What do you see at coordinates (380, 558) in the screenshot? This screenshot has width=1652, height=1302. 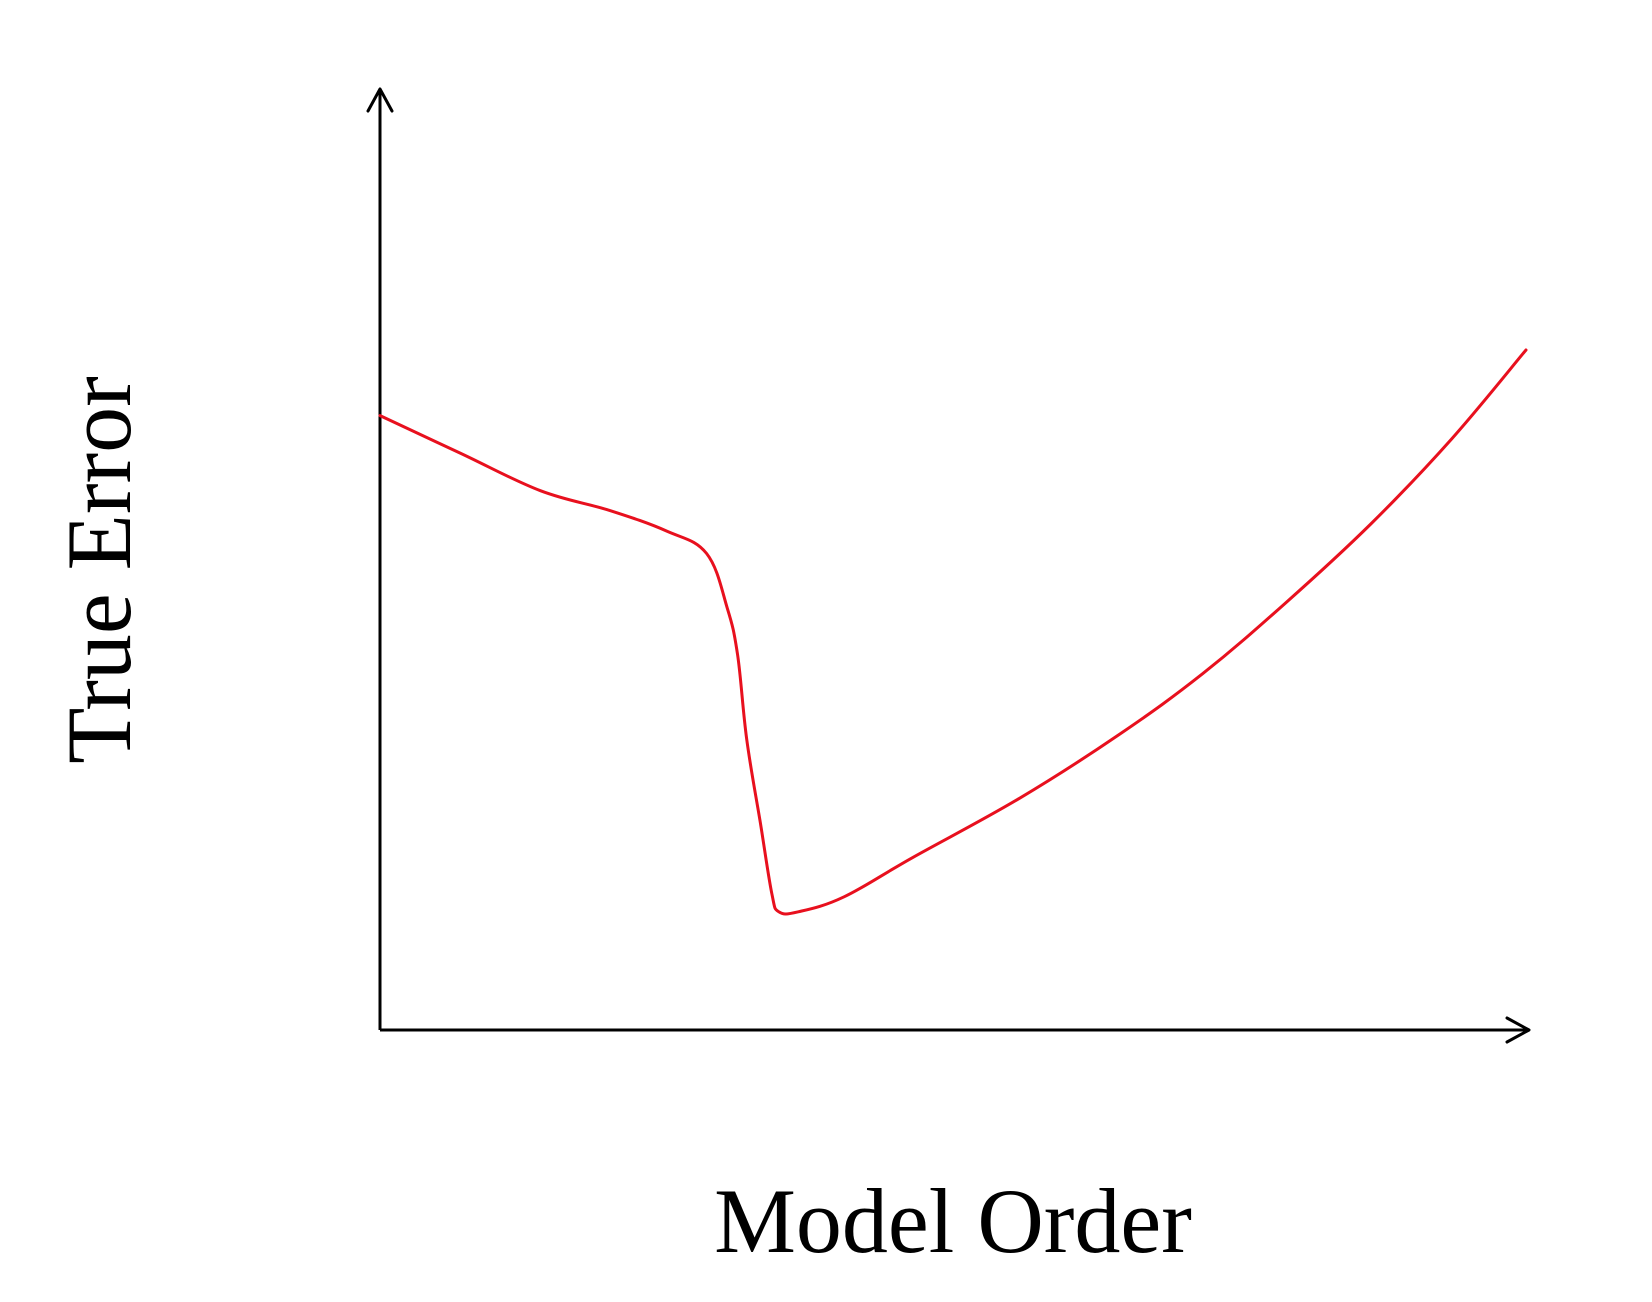 I see `y-axis` at bounding box center [380, 558].